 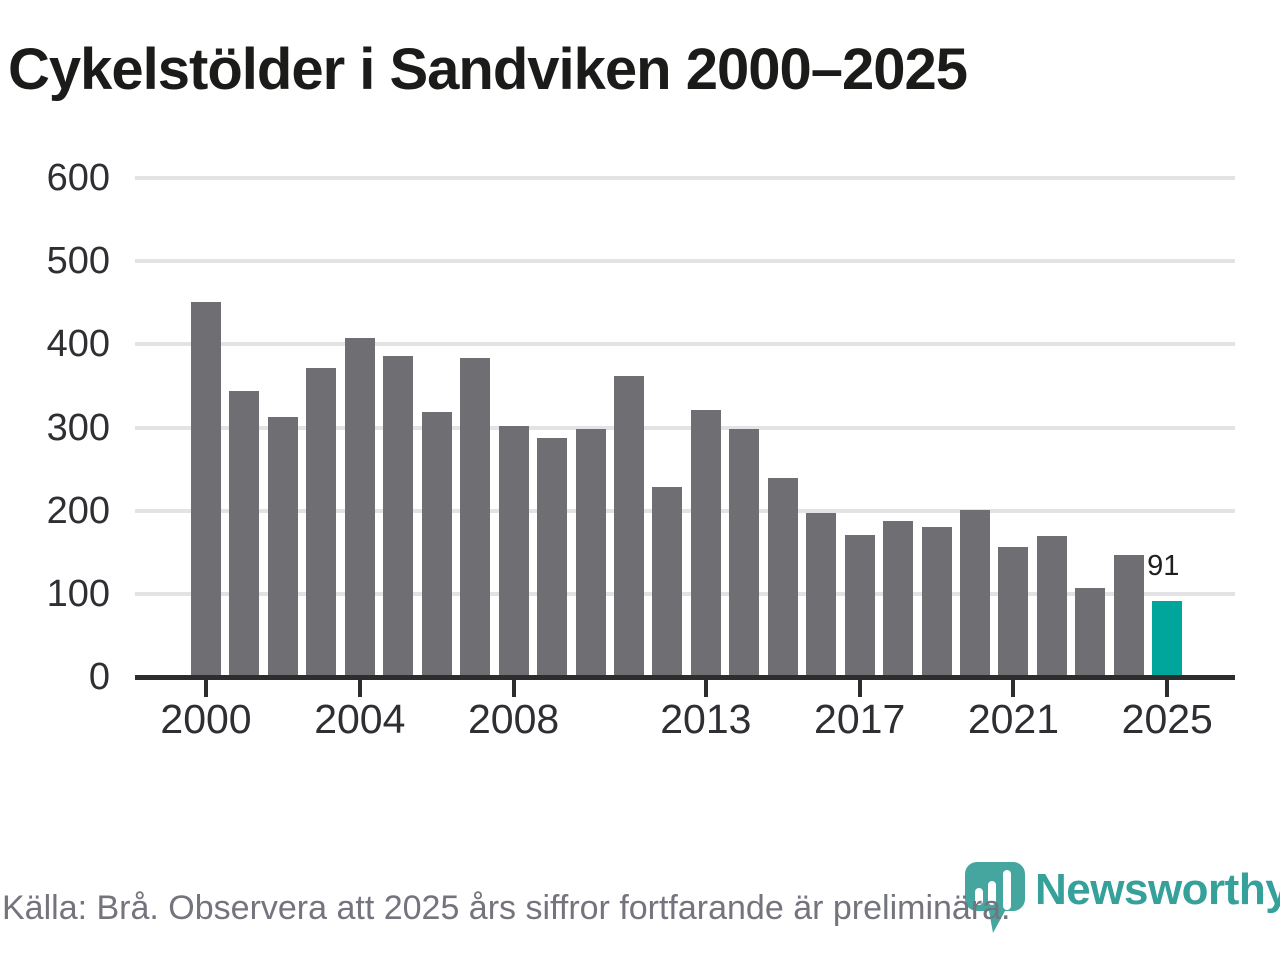 What do you see at coordinates (1090, 633) in the screenshot?
I see `bar-2023` at bounding box center [1090, 633].